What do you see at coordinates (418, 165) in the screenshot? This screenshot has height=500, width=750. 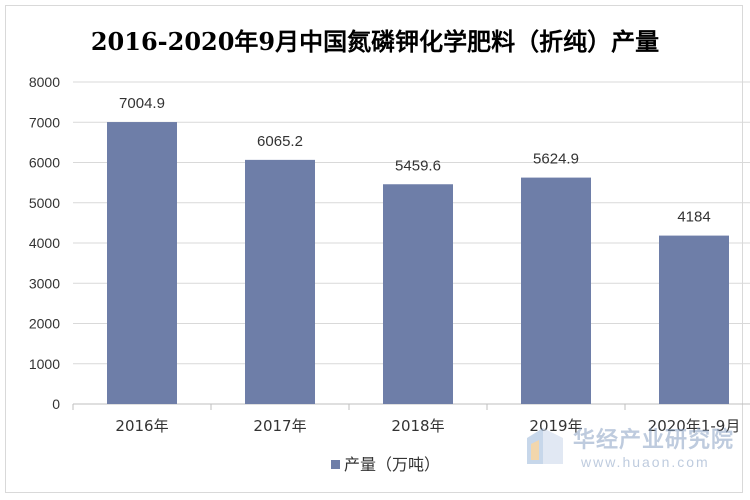 I see `data-label: 5459.6` at bounding box center [418, 165].